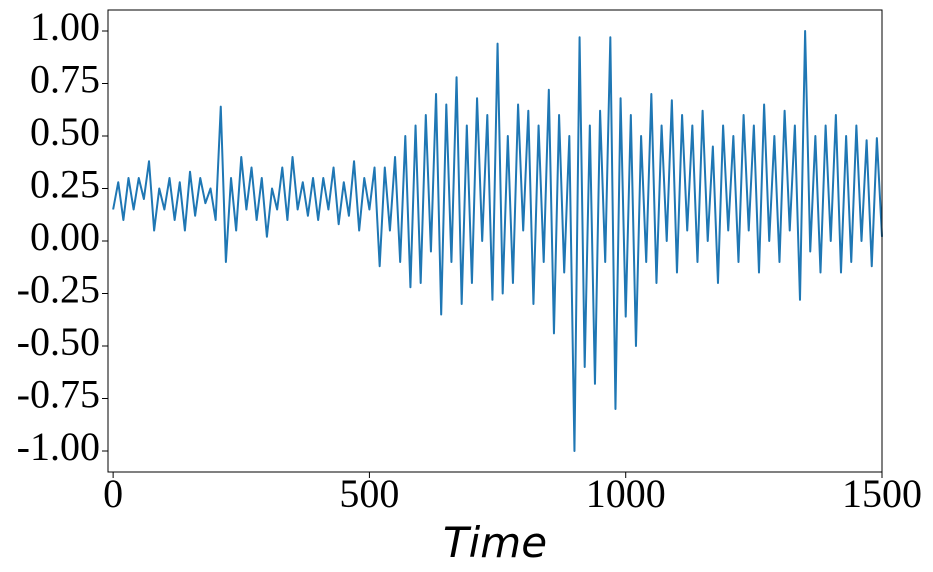  I want to click on x-tick-label: 500, so click(369, 493).